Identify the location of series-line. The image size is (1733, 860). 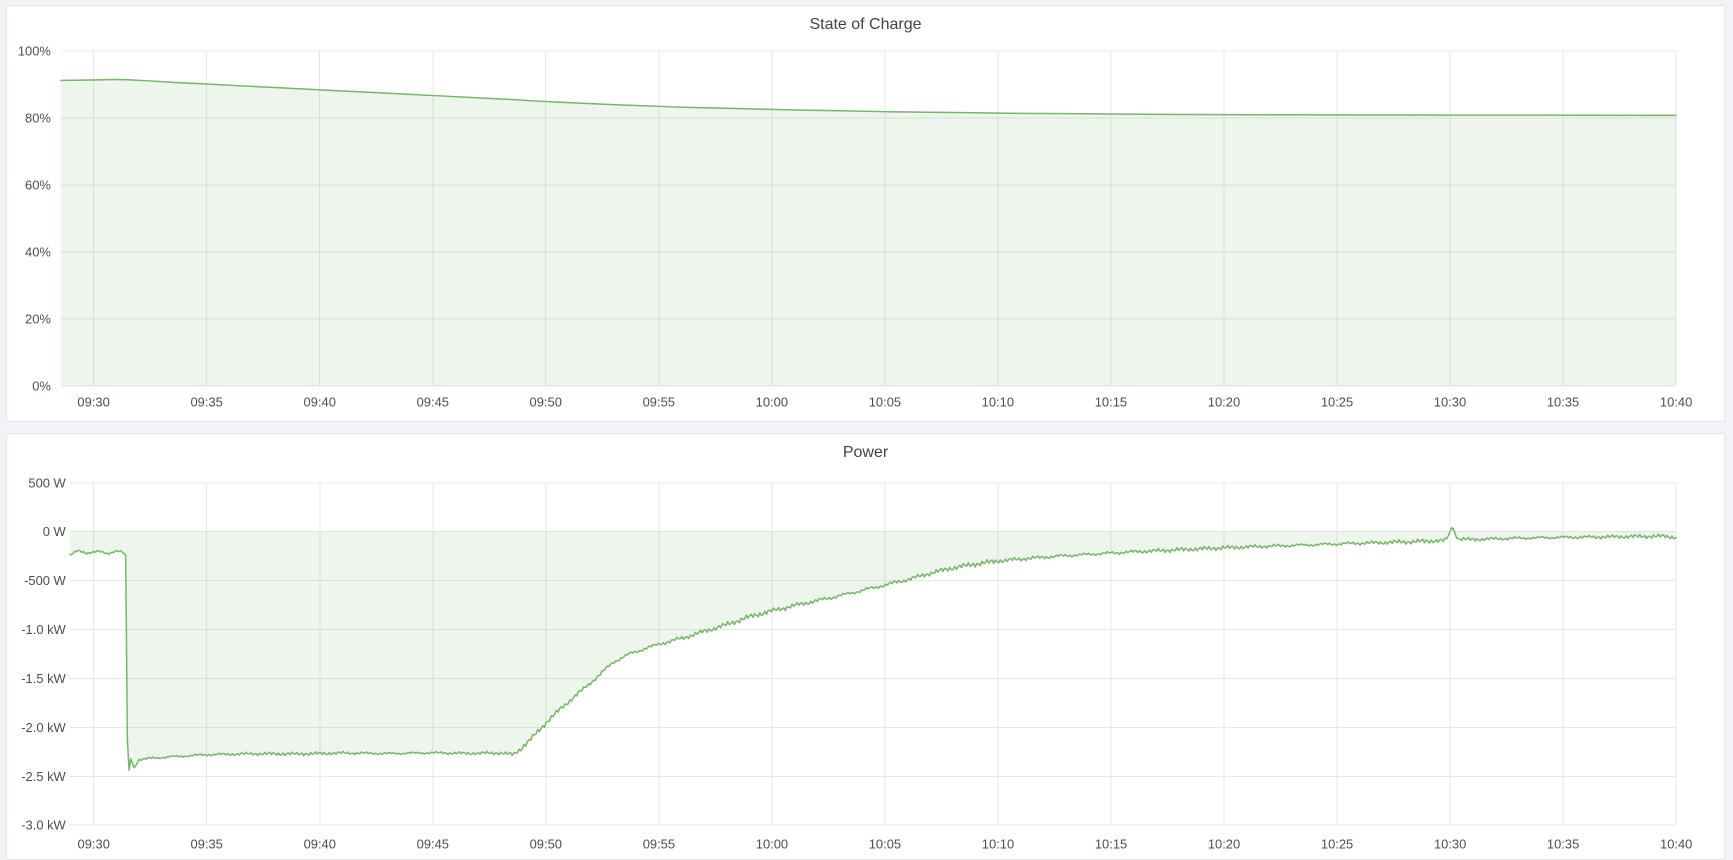
(868, 97).